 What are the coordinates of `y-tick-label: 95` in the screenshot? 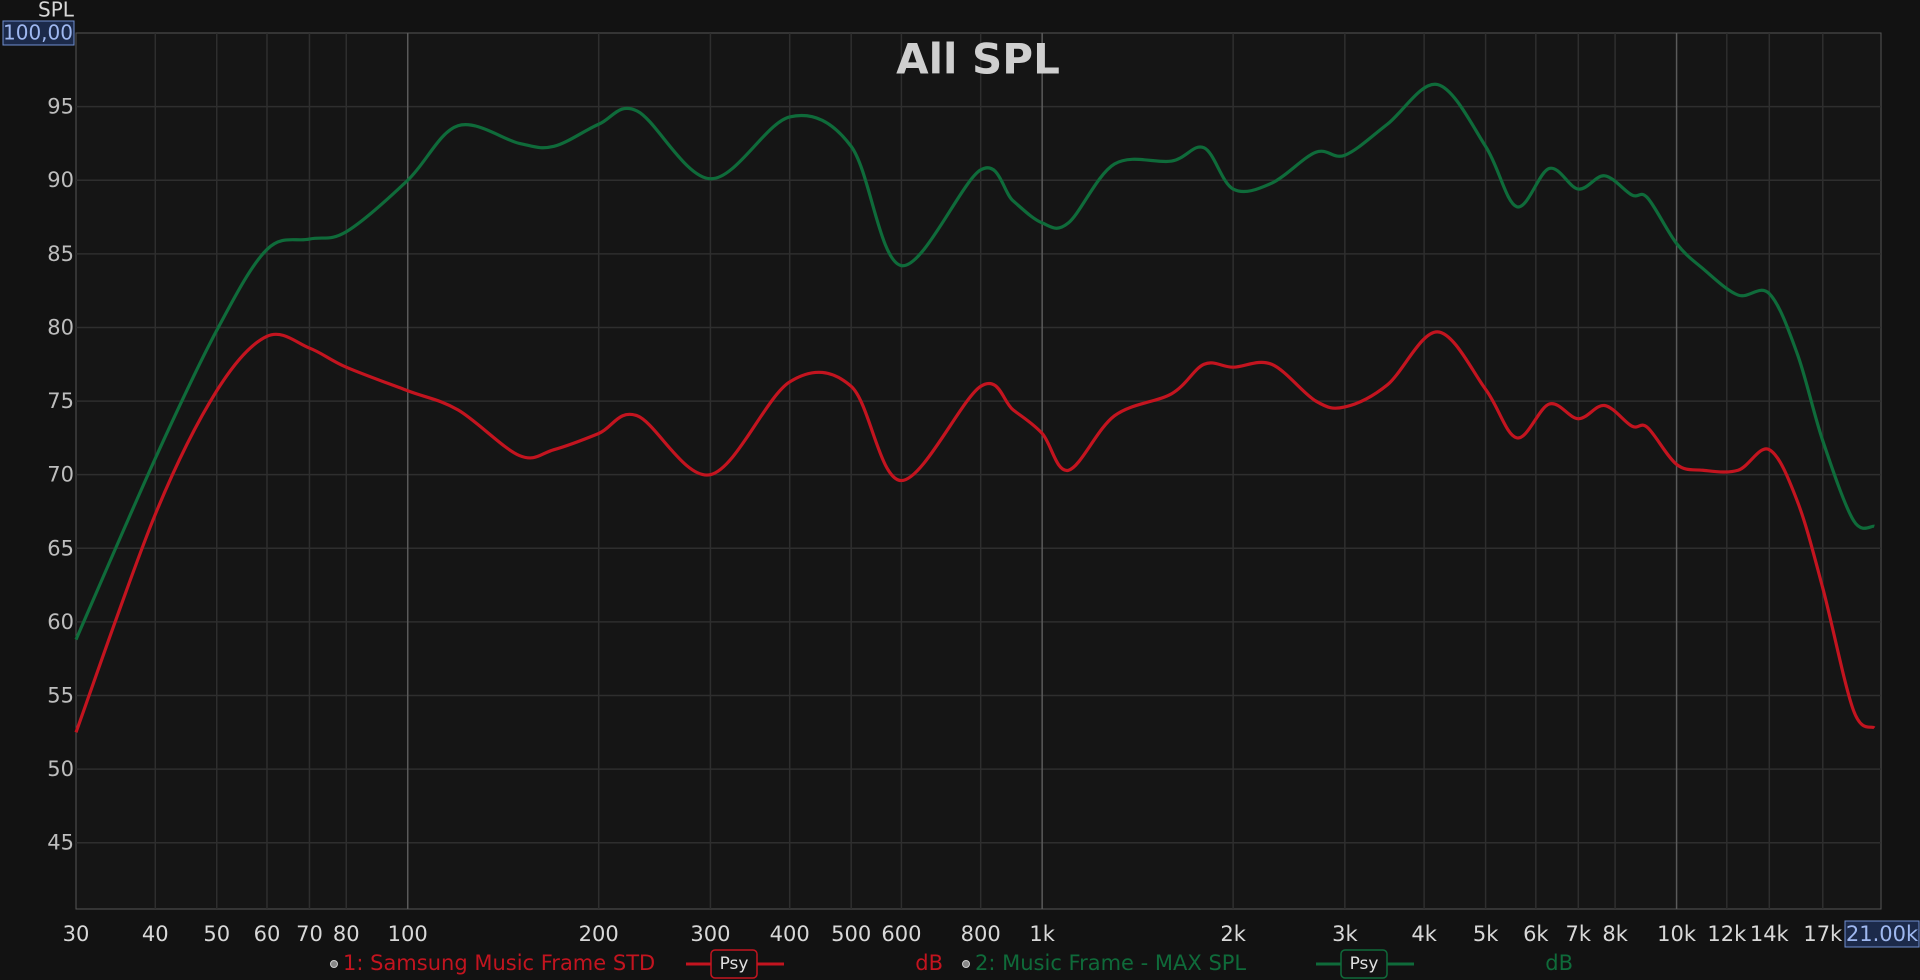 It's located at (60, 107).